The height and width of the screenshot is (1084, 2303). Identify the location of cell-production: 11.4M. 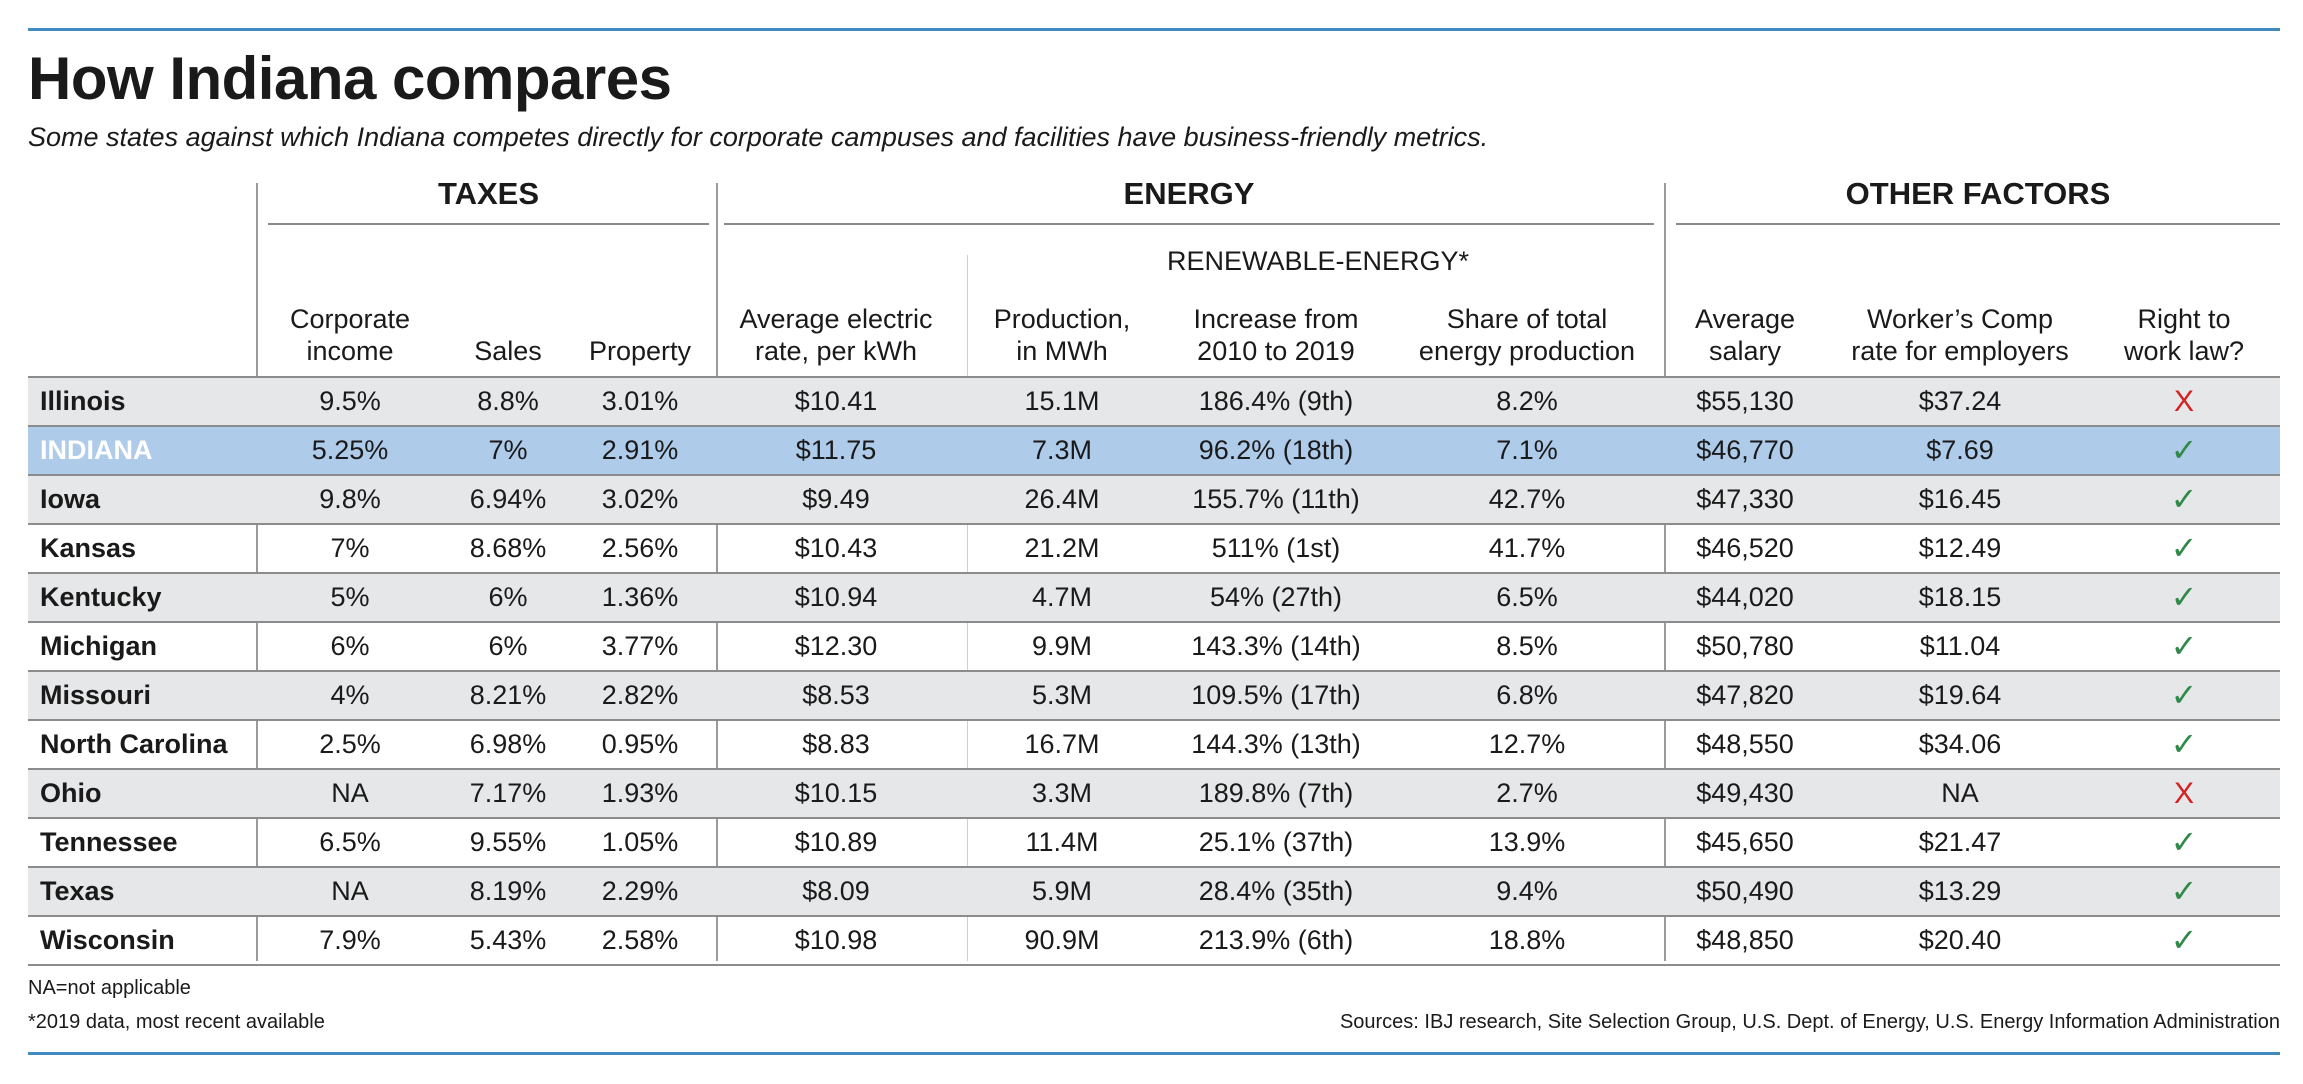
(1062, 842).